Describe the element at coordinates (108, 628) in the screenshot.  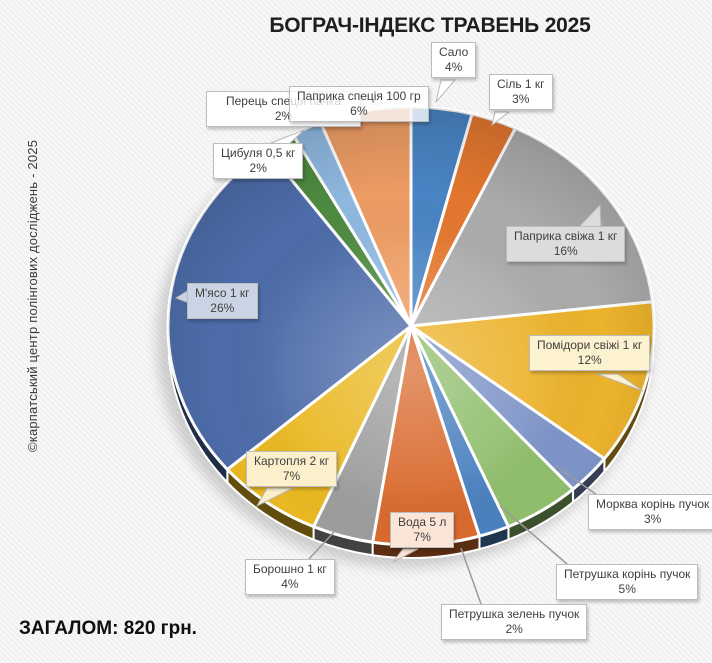
I see `total-label: ЗАГАЛОМ: 820 грн.` at that location.